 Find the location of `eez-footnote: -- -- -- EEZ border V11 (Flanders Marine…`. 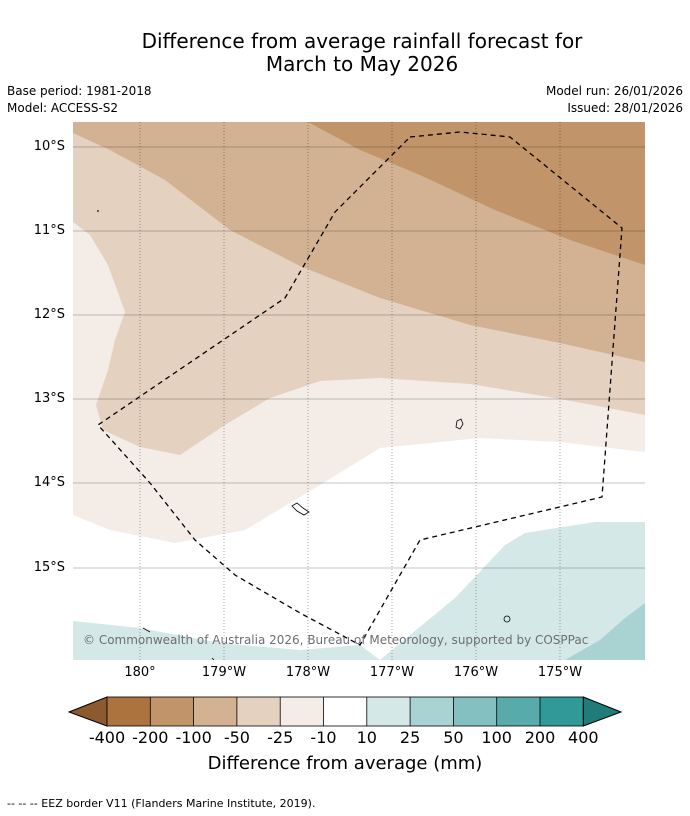

eez-footnote: -- -- -- EEZ border V11 (Flanders Marine… is located at coordinates (161, 803).